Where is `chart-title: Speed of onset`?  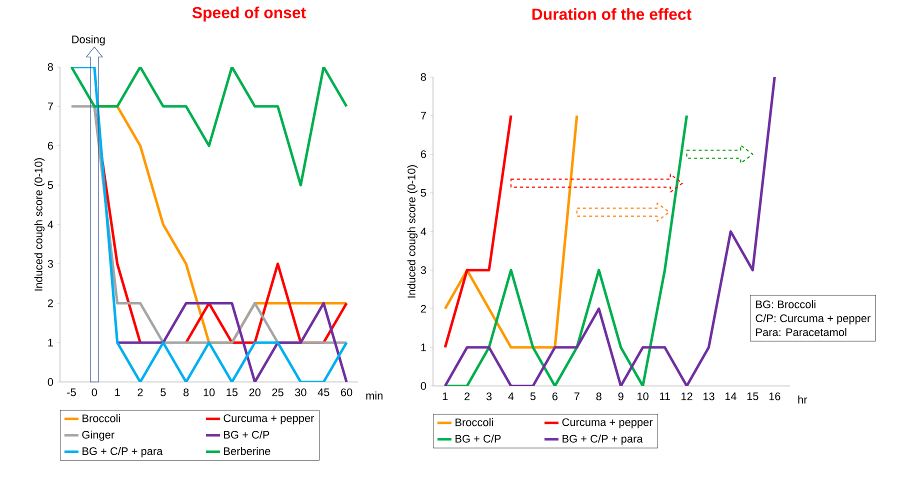 chart-title: Speed of onset is located at coordinates (249, 14).